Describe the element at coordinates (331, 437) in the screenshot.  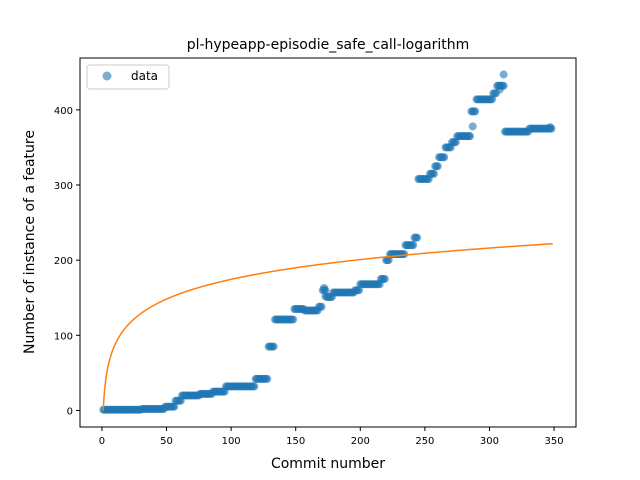
I see `x-axis-ticks: 0 50 100 150 200 250 300 350` at that location.